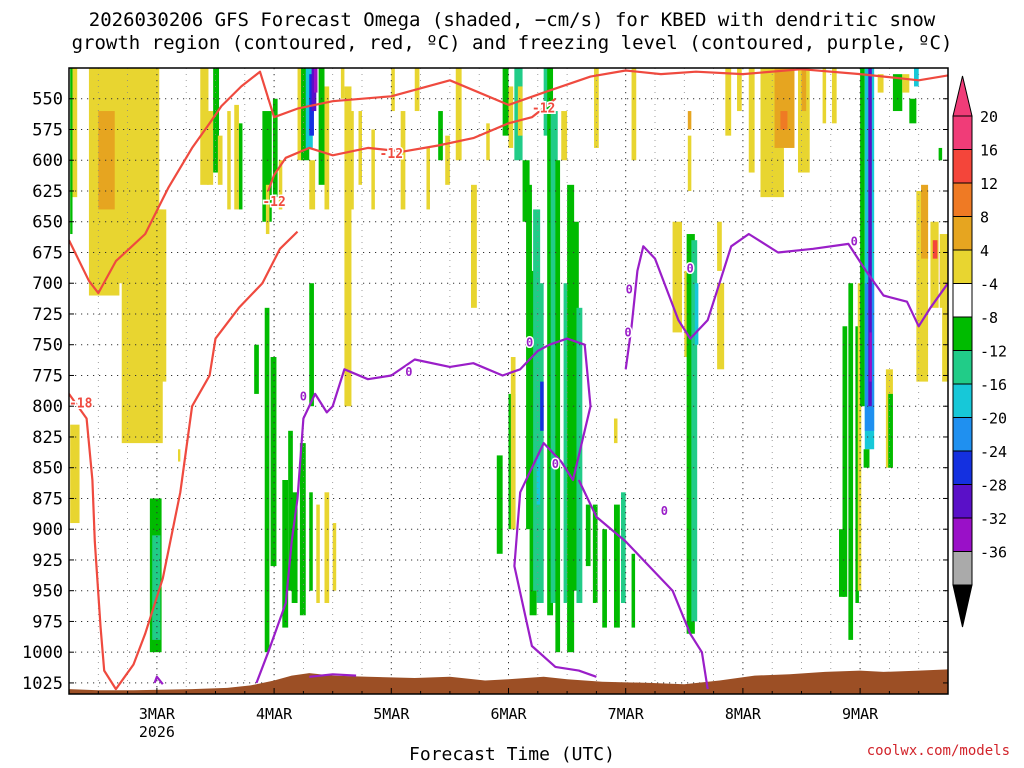 The height and width of the screenshot is (768, 1024). I want to click on colorbar-label: -24, so click(993, 452).